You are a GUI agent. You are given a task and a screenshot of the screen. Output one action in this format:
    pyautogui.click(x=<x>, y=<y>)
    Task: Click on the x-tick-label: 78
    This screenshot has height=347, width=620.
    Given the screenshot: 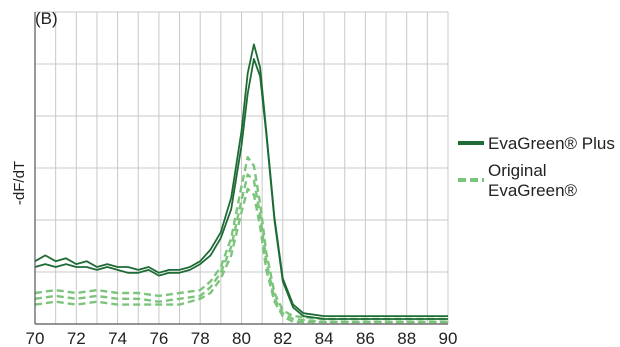 What is the action you would take?
    pyautogui.click(x=200, y=338)
    